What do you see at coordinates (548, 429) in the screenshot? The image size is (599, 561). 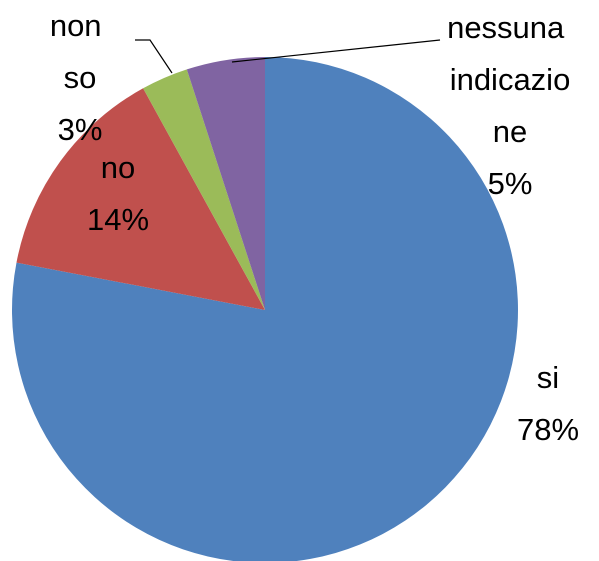 I see `slice-value-label: 78%` at bounding box center [548, 429].